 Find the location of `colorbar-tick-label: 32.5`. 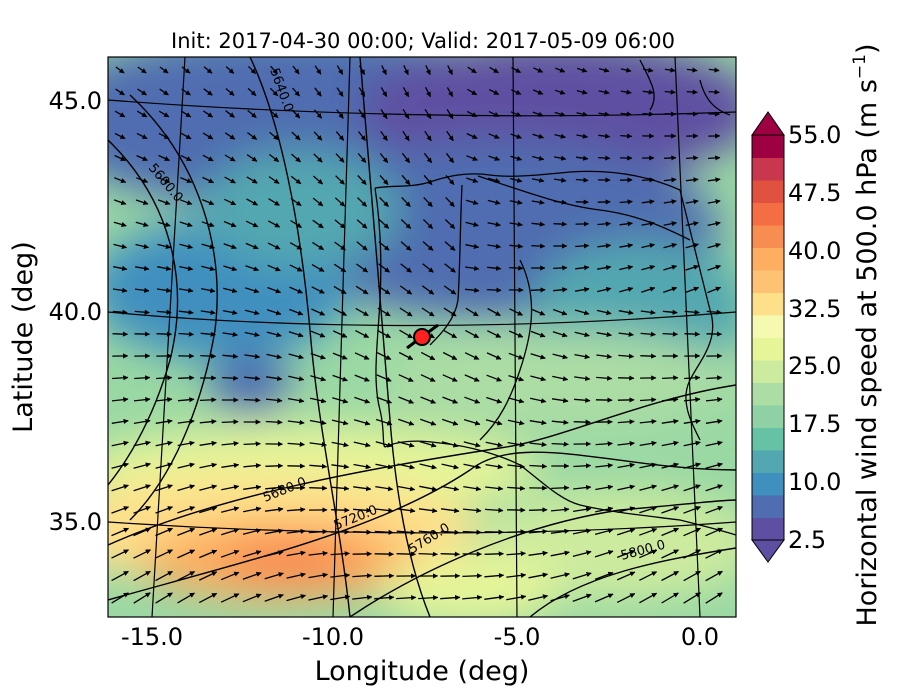

colorbar-tick-label: 32.5 is located at coordinates (814, 309).